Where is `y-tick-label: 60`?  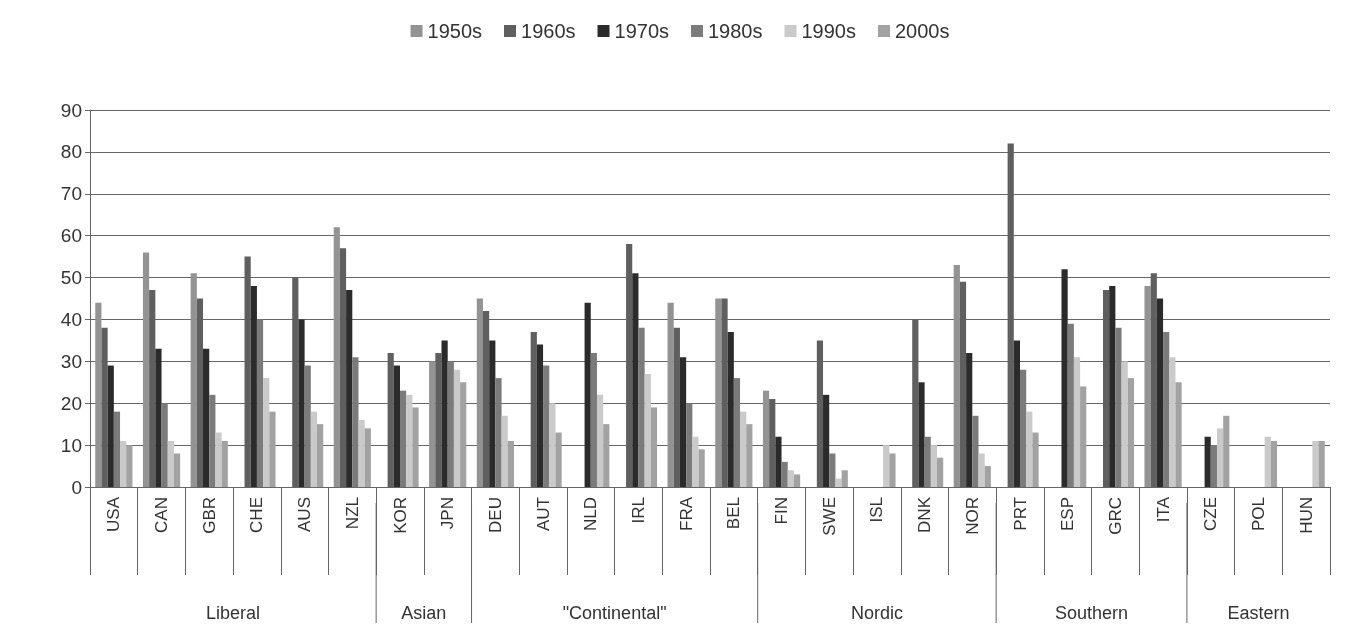
y-tick-label: 60 is located at coordinates (71, 236).